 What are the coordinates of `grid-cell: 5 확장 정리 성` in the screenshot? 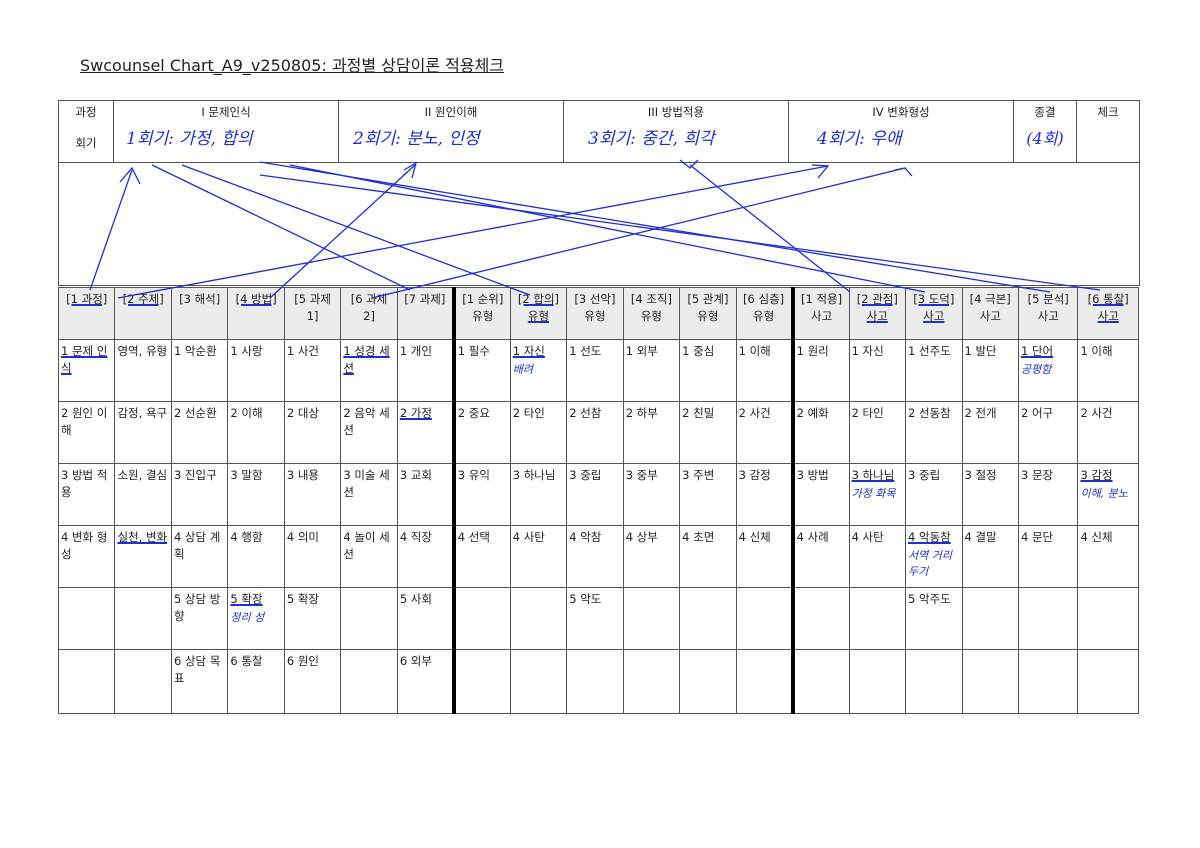 It's located at (256, 618).